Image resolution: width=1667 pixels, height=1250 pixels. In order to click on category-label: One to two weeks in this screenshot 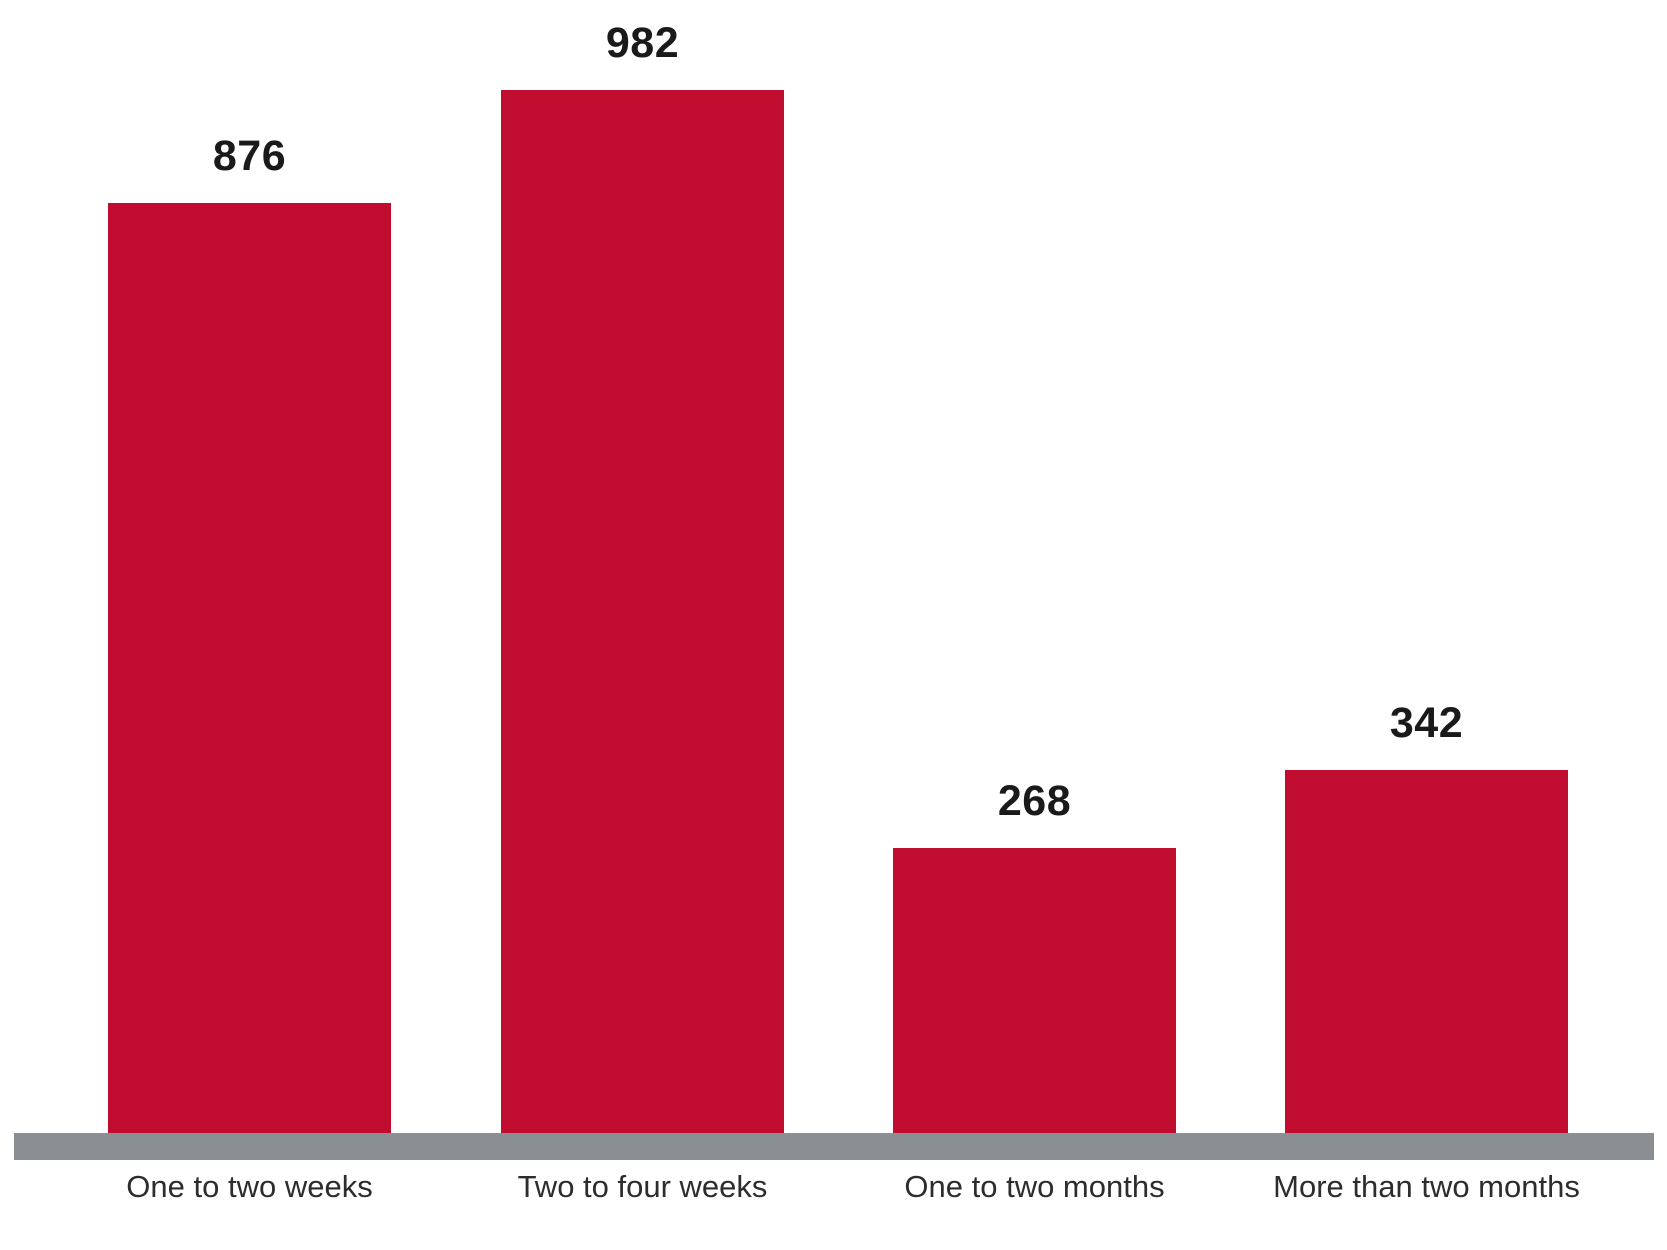, I will do `click(249, 1186)`.